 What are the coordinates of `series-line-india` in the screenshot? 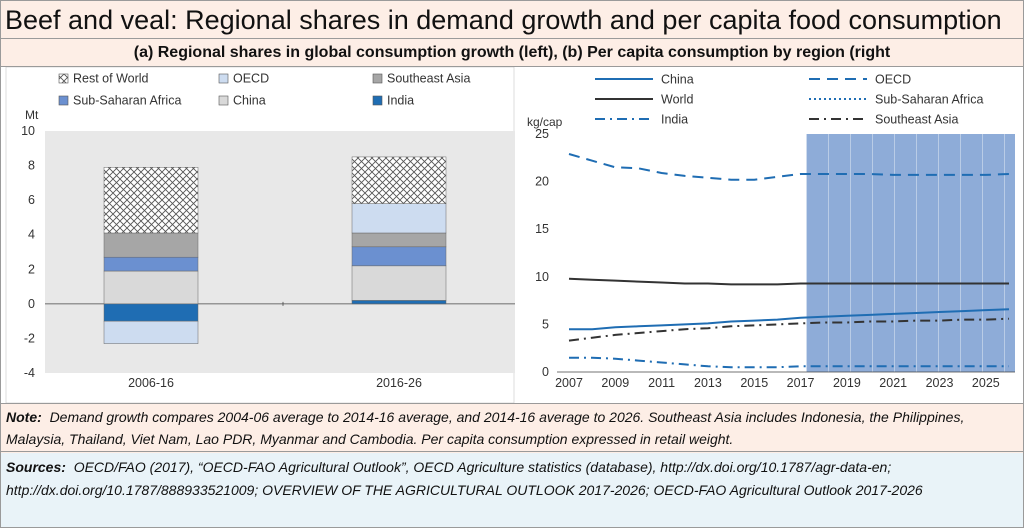 It's located at (789, 362).